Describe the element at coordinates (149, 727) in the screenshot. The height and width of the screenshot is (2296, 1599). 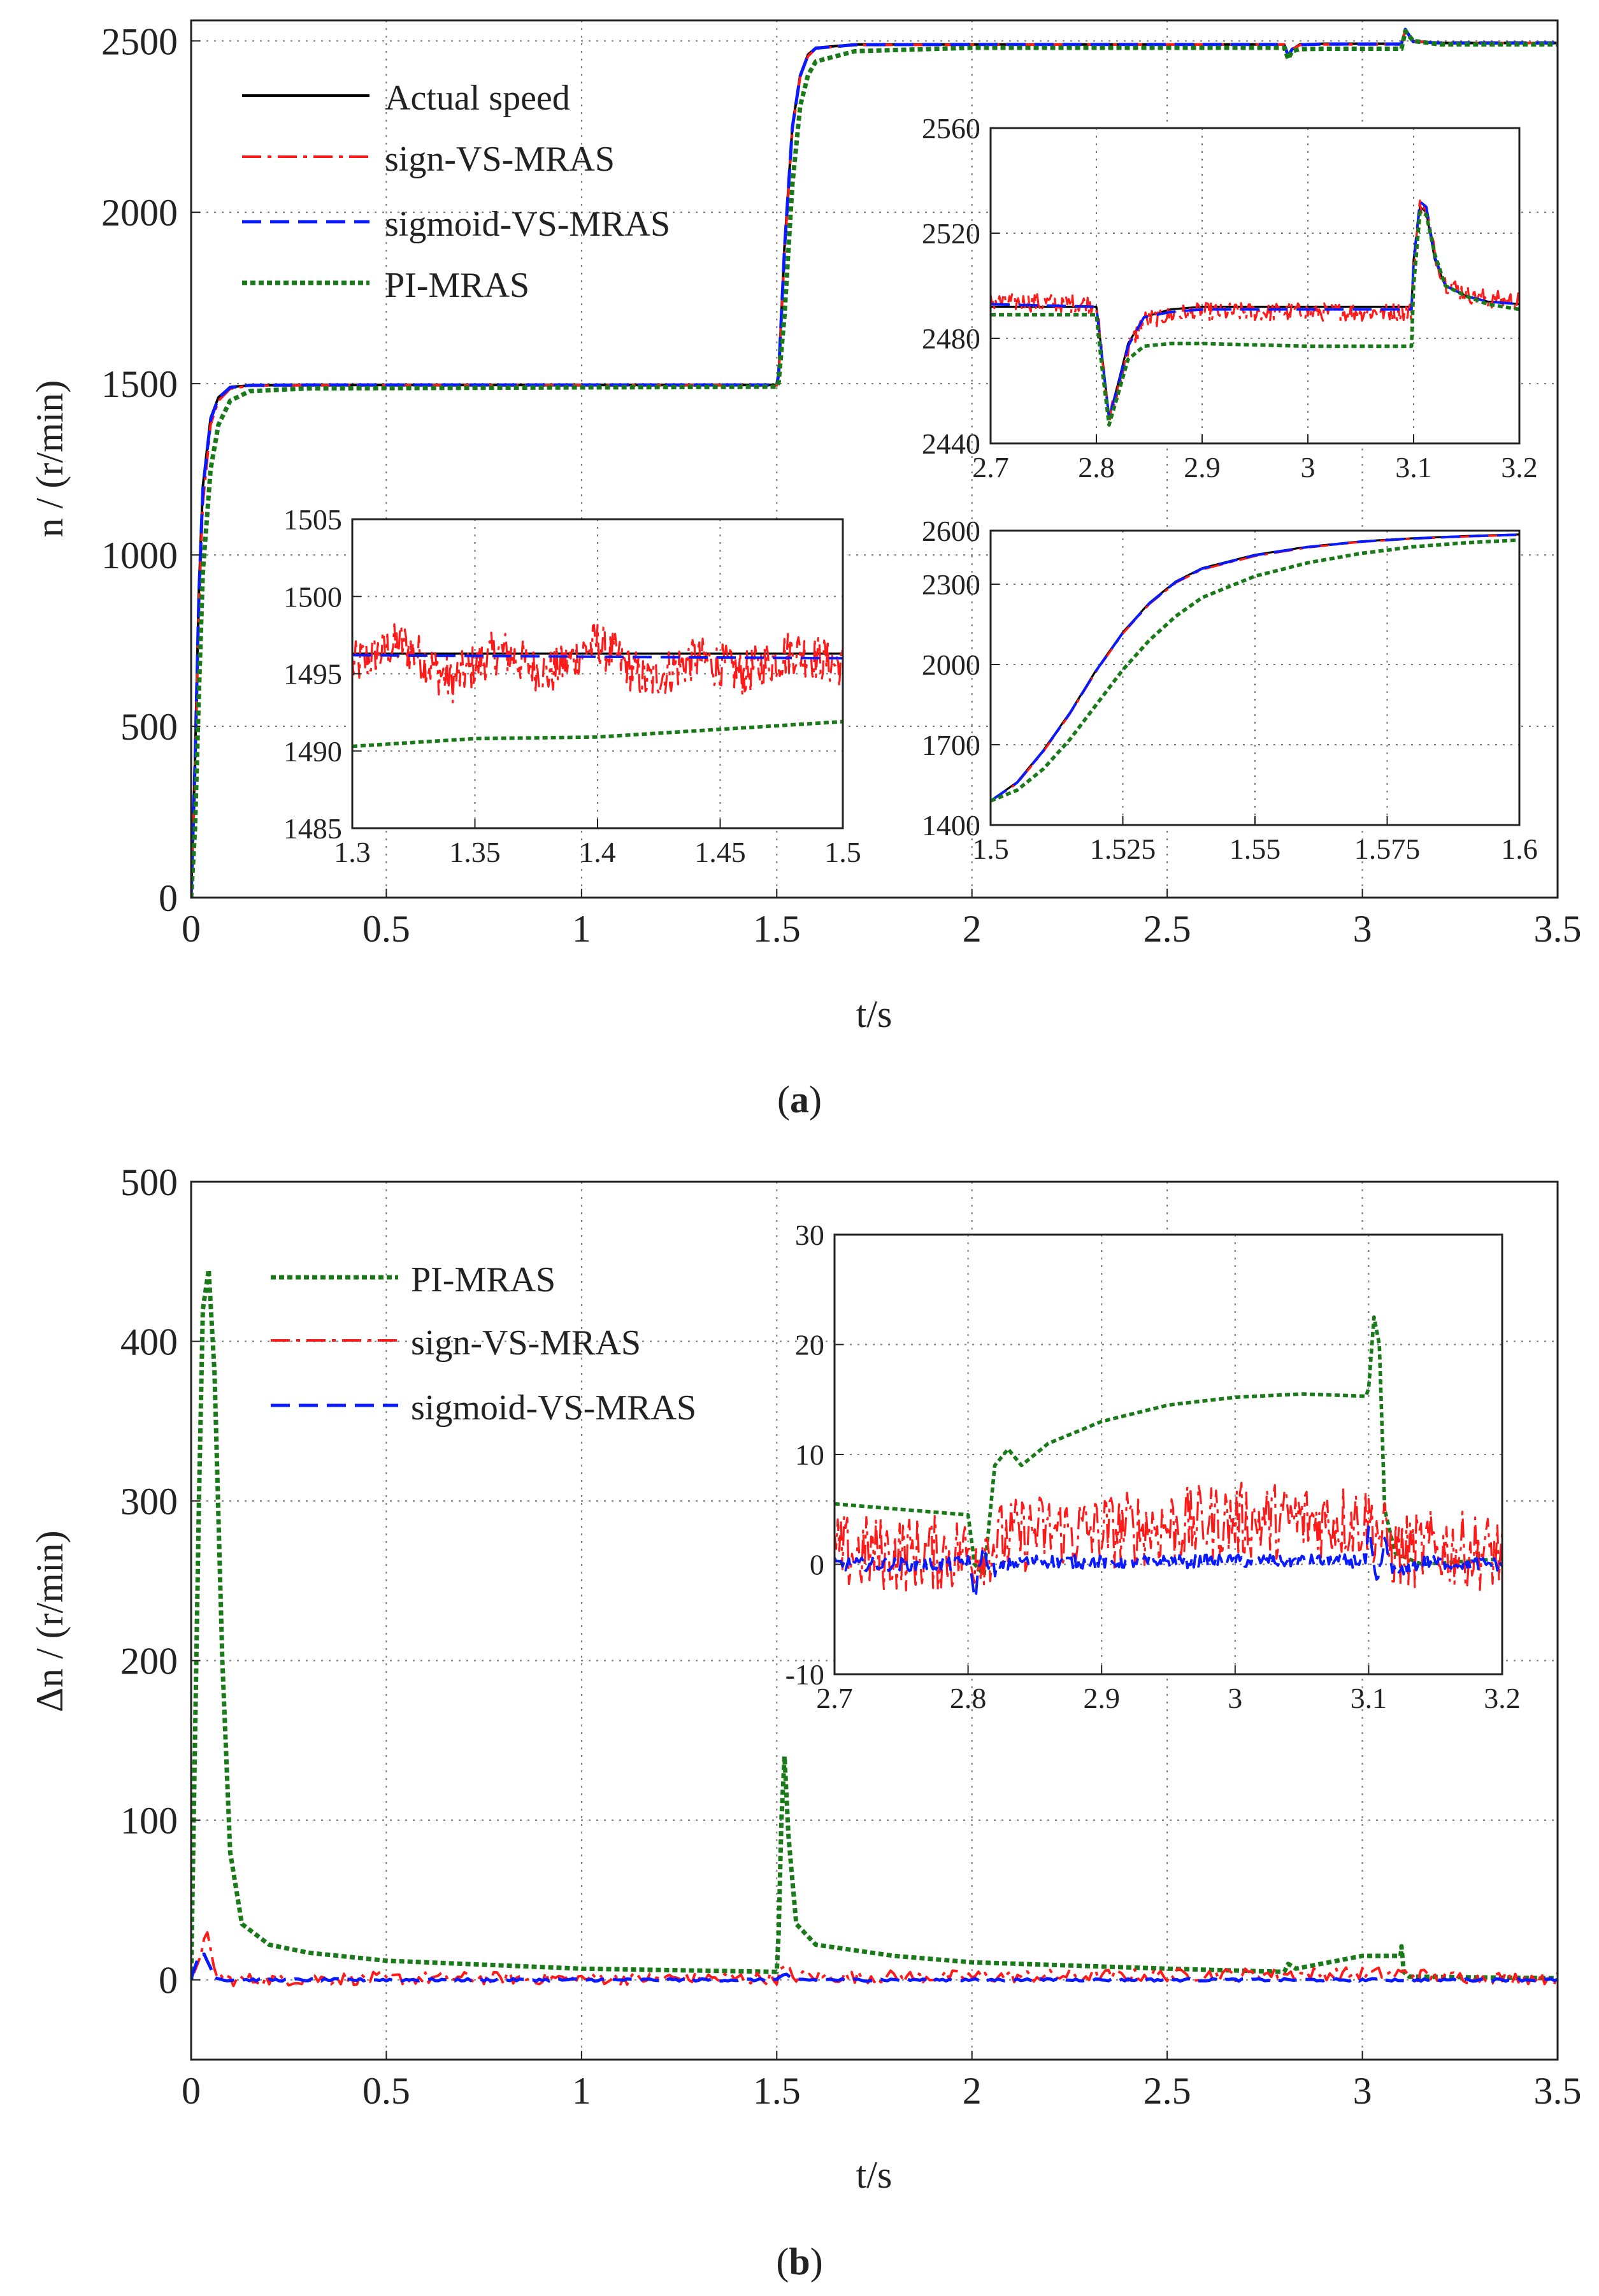
I see `a-ytick-label: 500` at that location.